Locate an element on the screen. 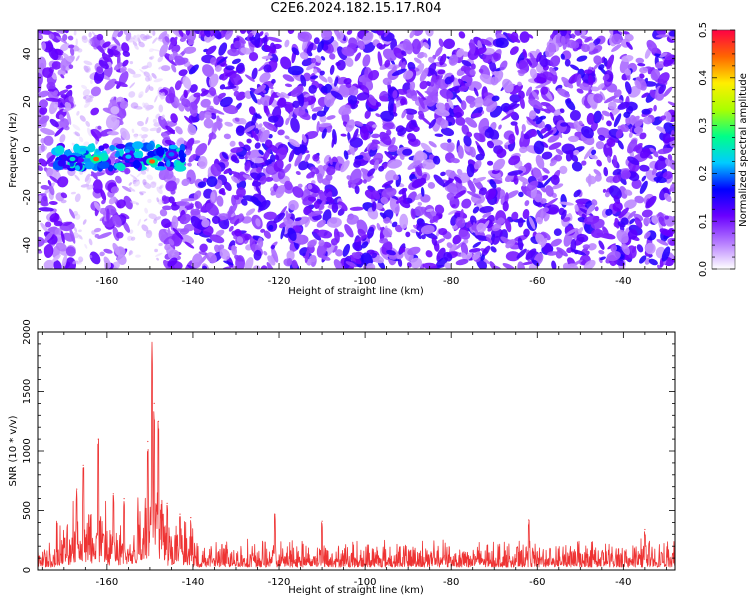  snr-x-tick-label: -60 is located at coordinates (537, 582).